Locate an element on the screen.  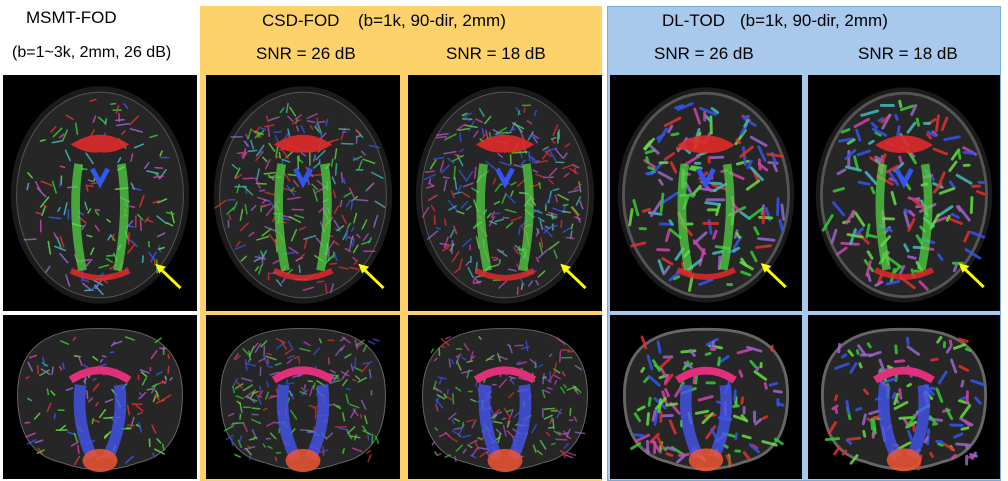
axial-msmt-fod-image is located at coordinates (100, 193).